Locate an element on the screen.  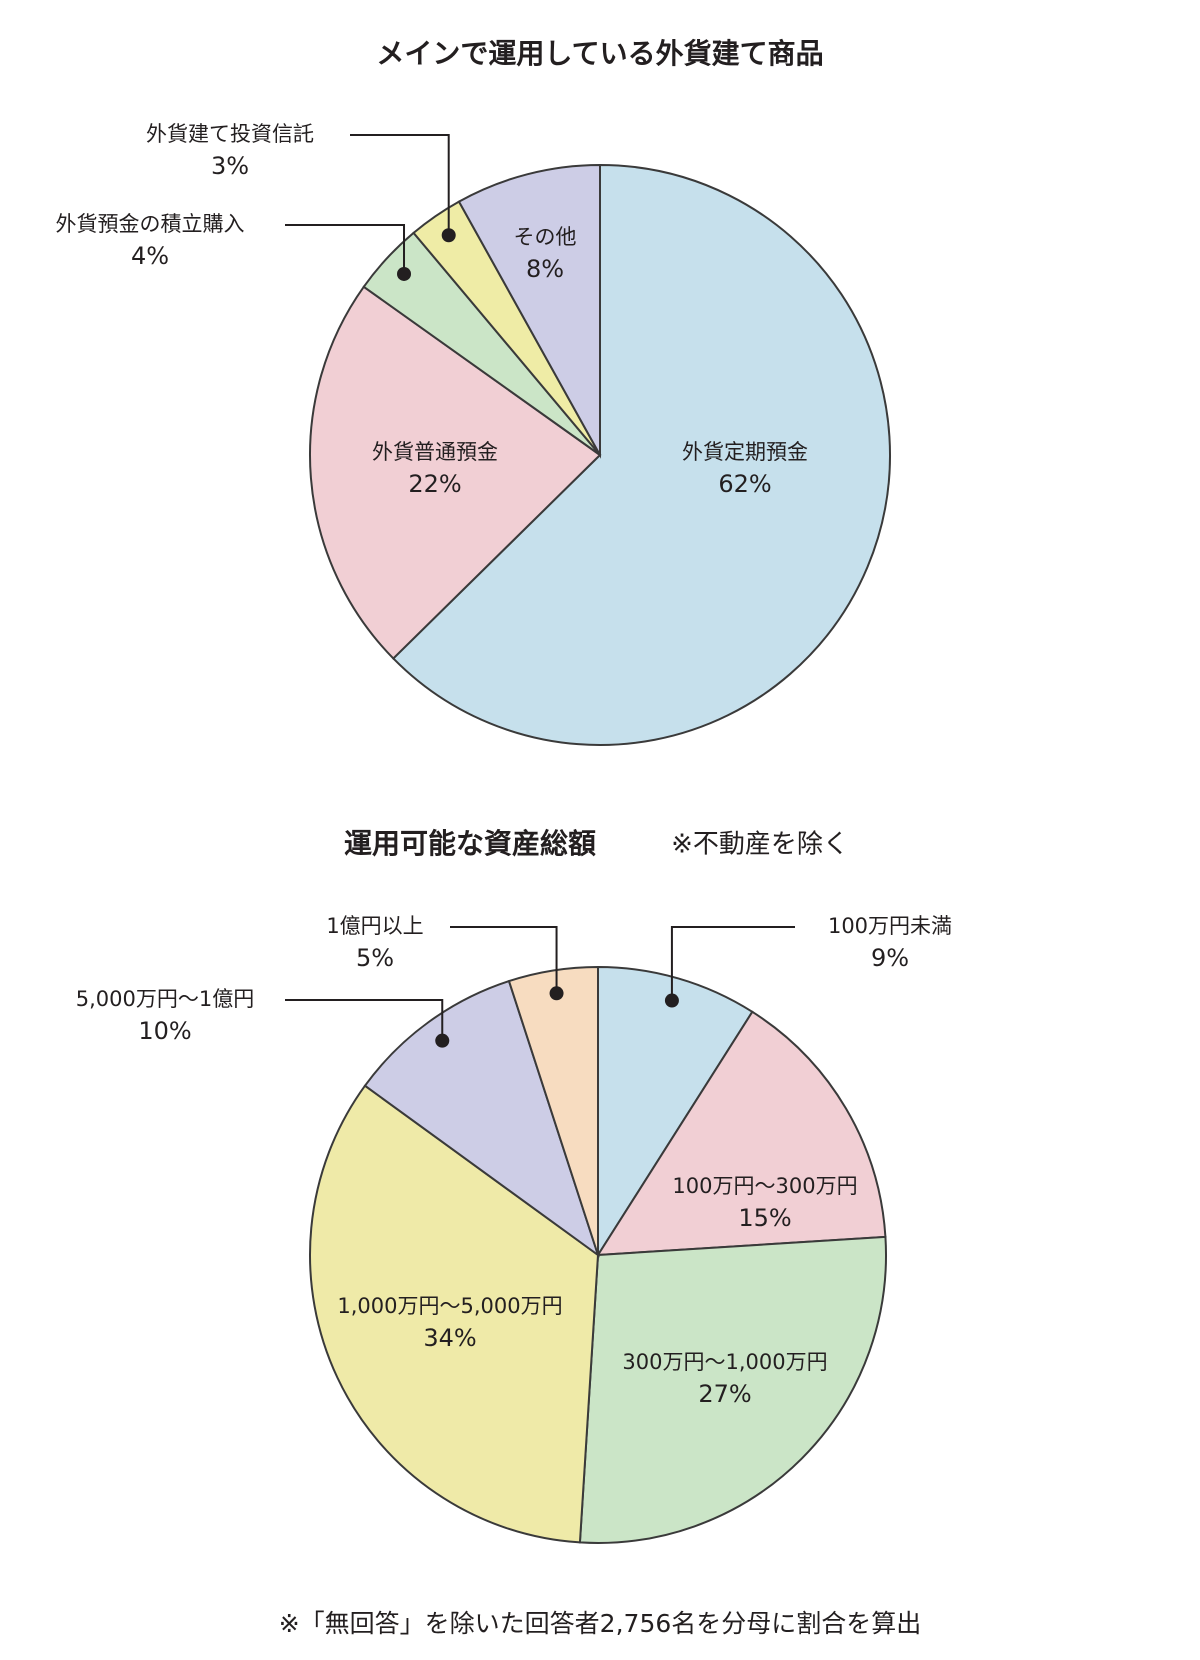
slice-value: 5% is located at coordinates (375, 958).